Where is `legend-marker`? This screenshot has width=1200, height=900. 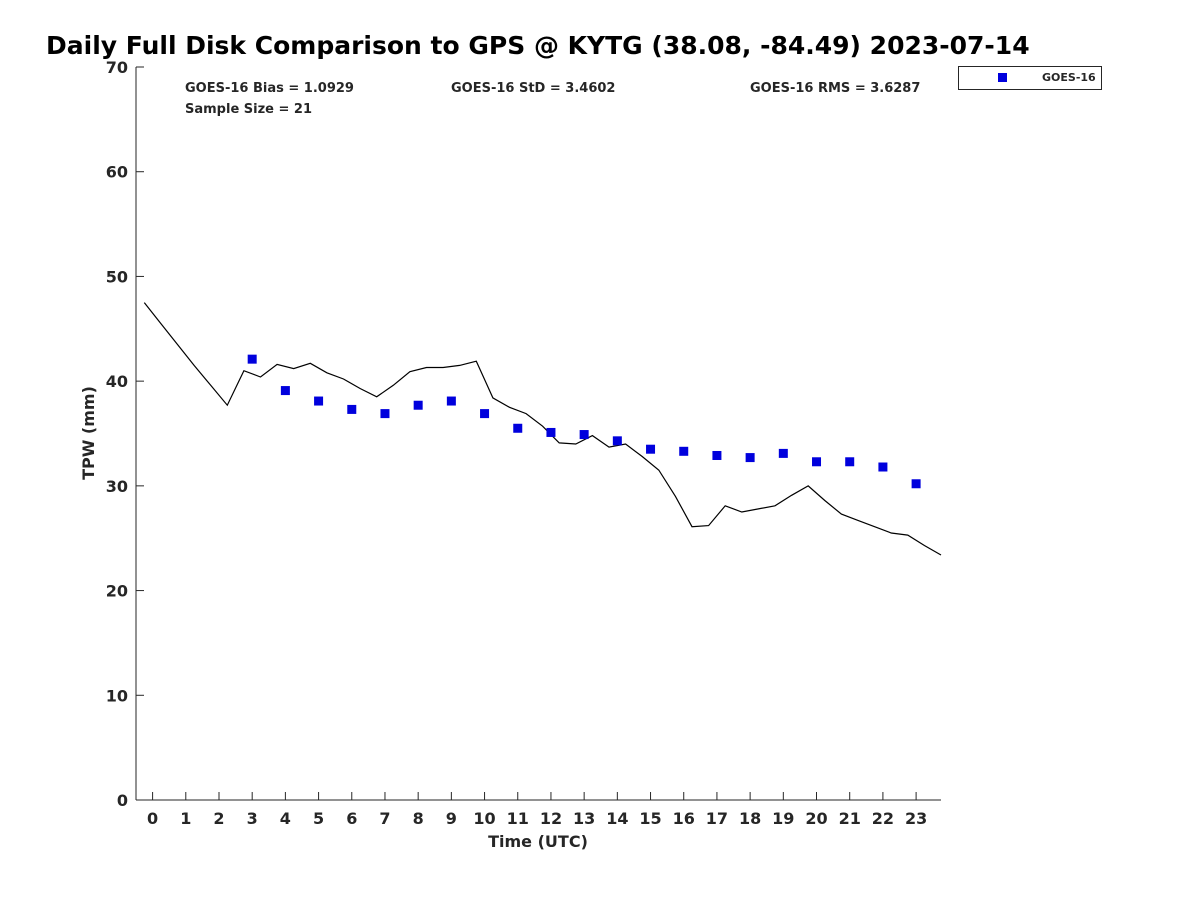
legend-marker is located at coordinates (1002, 77).